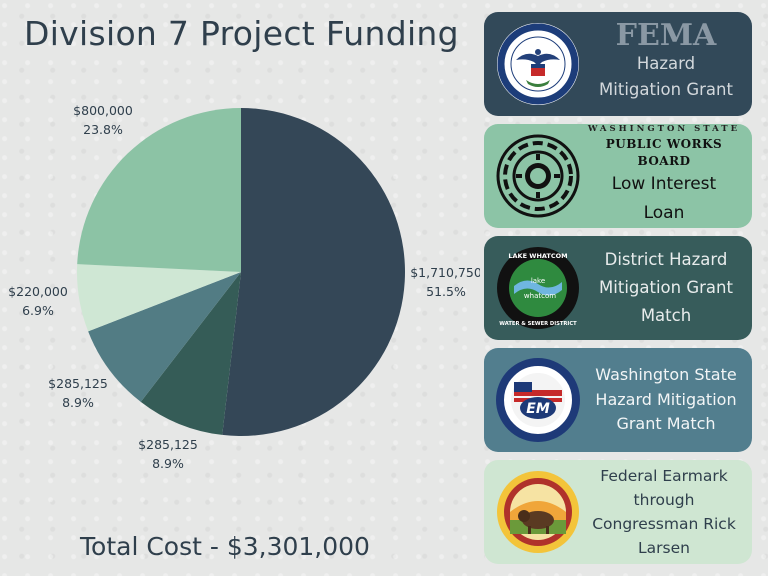  What do you see at coordinates (537, 256) in the screenshot?
I see `svg-text: LAKE WHATCOM` at bounding box center [537, 256].